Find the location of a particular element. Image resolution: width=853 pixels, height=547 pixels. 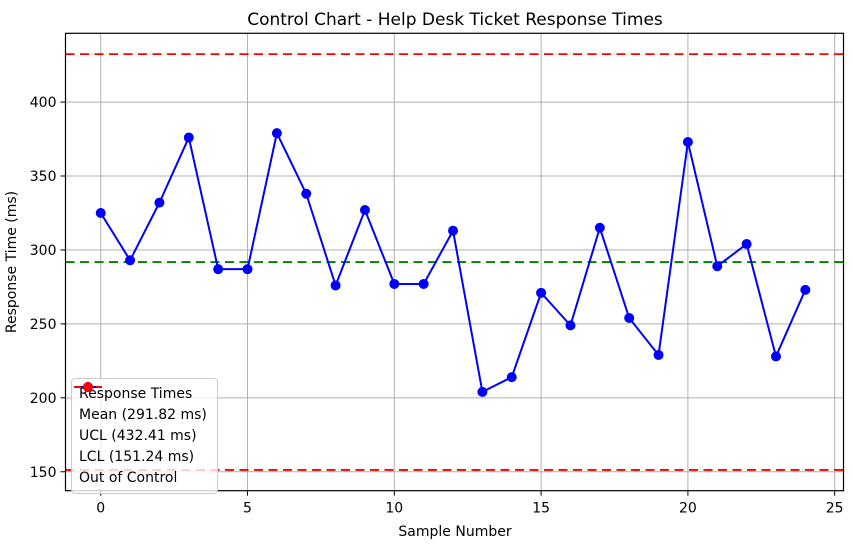

legend-swatch-marker is located at coordinates (88, 387).